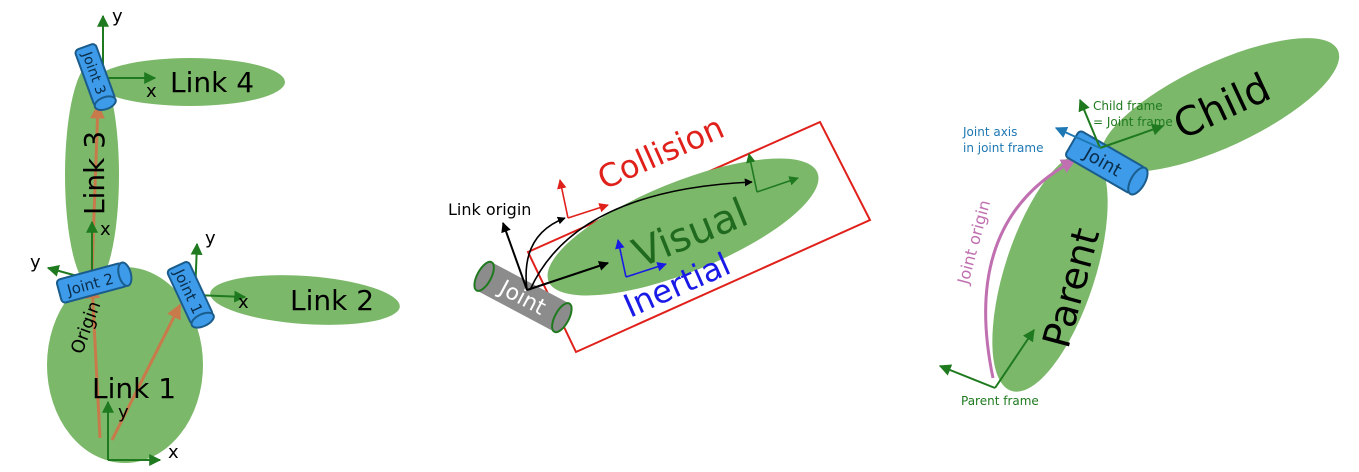 The image size is (1359, 472). I want to click on collision-frame-x, so click(588, 211).